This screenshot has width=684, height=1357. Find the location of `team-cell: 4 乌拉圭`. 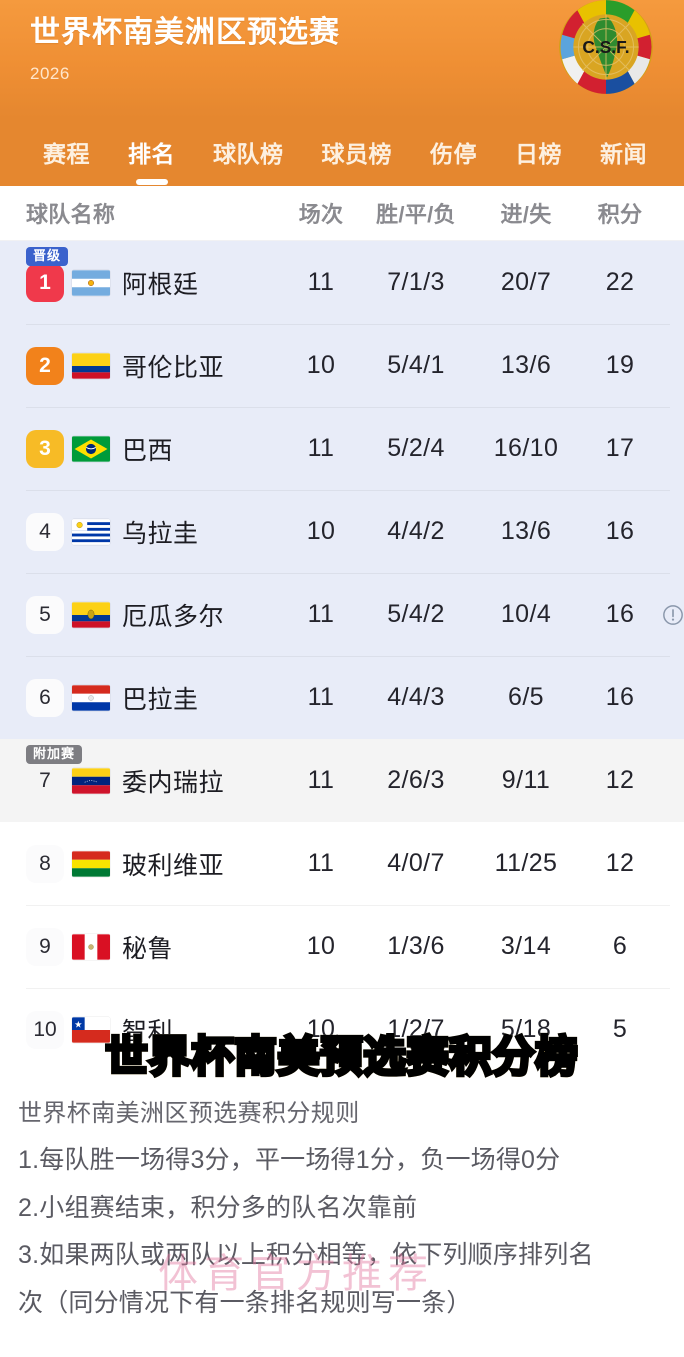

team-cell: 4 乌拉圭 is located at coordinates (155, 531).